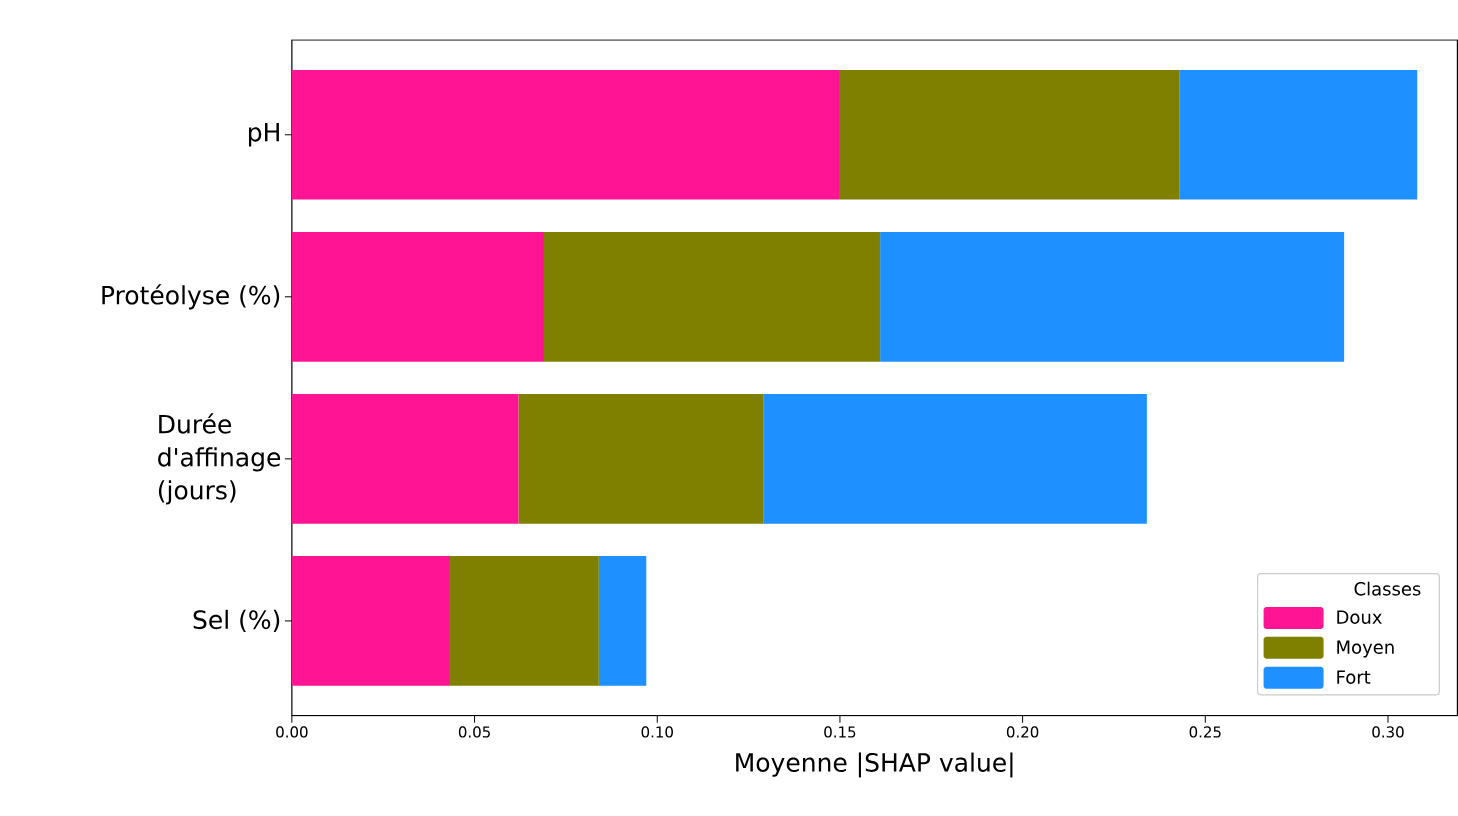  Describe the element at coordinates (263, 135) in the screenshot. I see `y-tick-label: pH` at that location.